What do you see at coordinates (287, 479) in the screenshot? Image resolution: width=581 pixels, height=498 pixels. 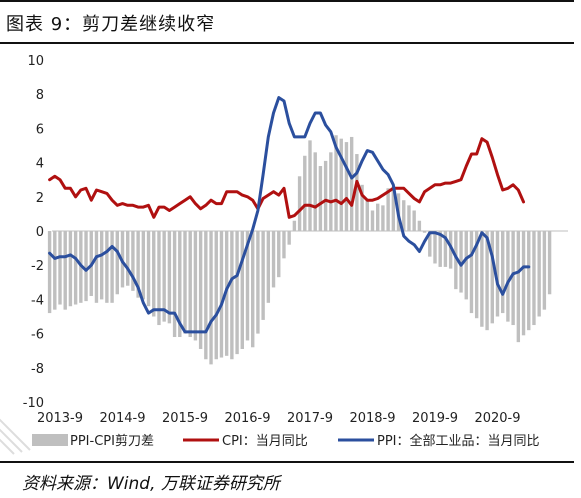 I see `source-bar: 资料来源：Wind, 万联证券研究所` at bounding box center [287, 479].